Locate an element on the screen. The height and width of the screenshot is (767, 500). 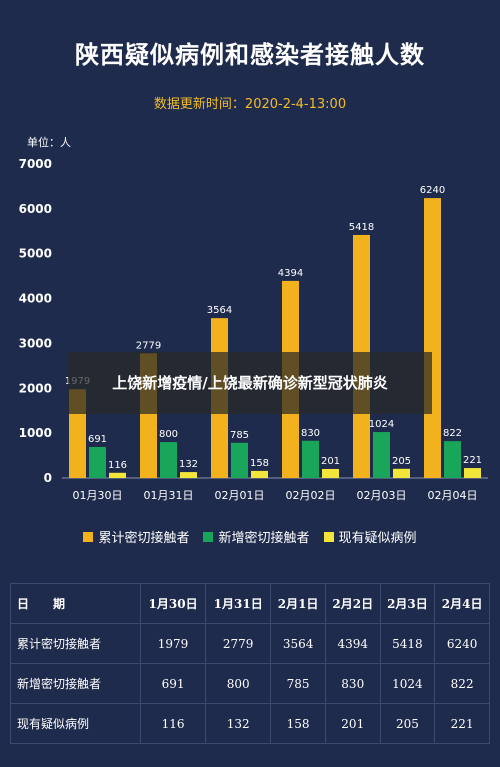
legend-label: 累计密切接触者 is located at coordinates (144, 538).